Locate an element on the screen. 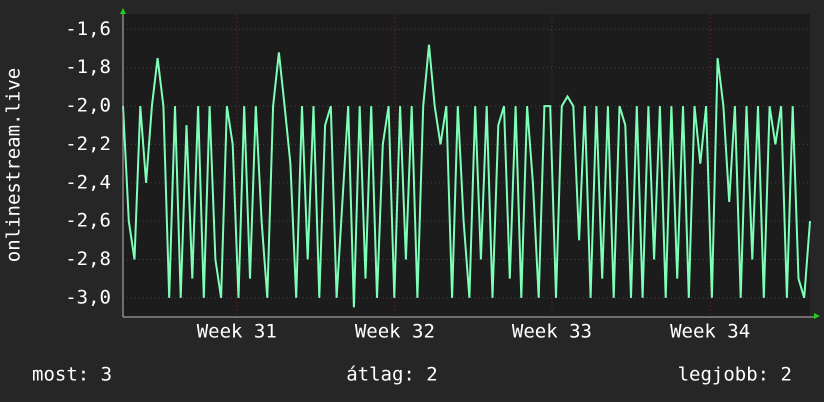  x-tick-label: Week 34 is located at coordinates (710, 332).